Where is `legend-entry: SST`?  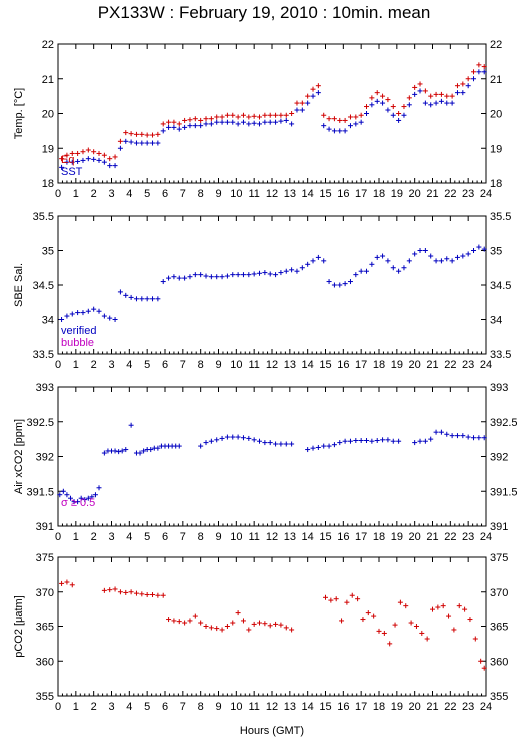 legend-entry: SST is located at coordinates (72, 172).